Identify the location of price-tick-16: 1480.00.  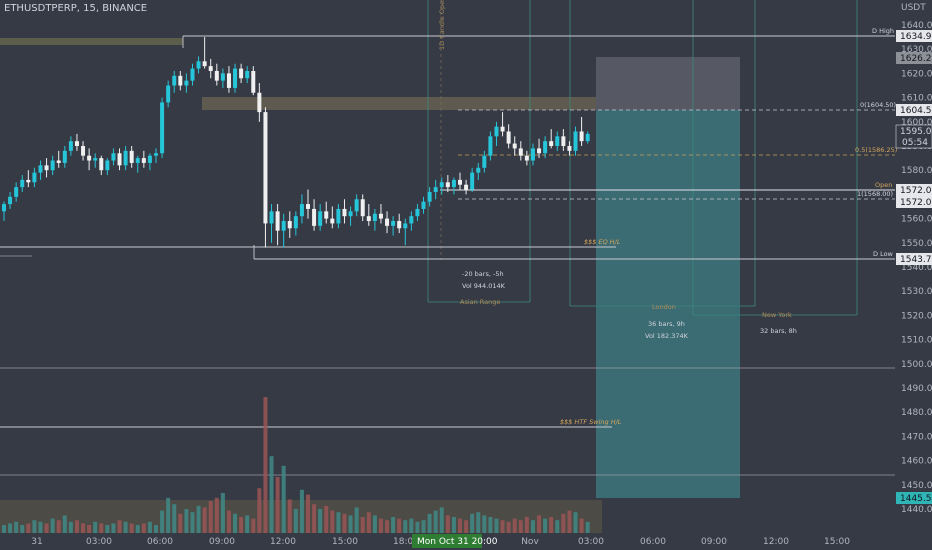
(916, 413).